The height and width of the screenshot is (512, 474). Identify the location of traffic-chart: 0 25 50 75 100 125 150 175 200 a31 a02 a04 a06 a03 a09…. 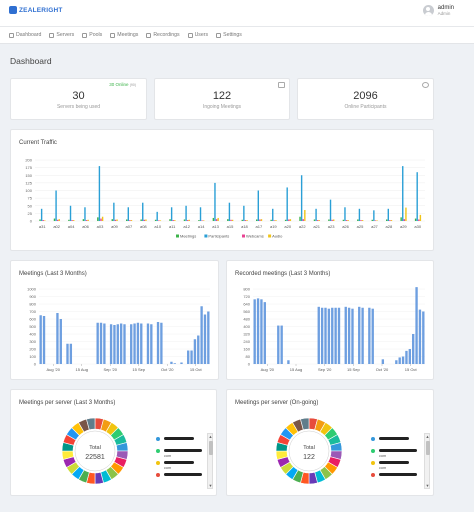
(225, 198).